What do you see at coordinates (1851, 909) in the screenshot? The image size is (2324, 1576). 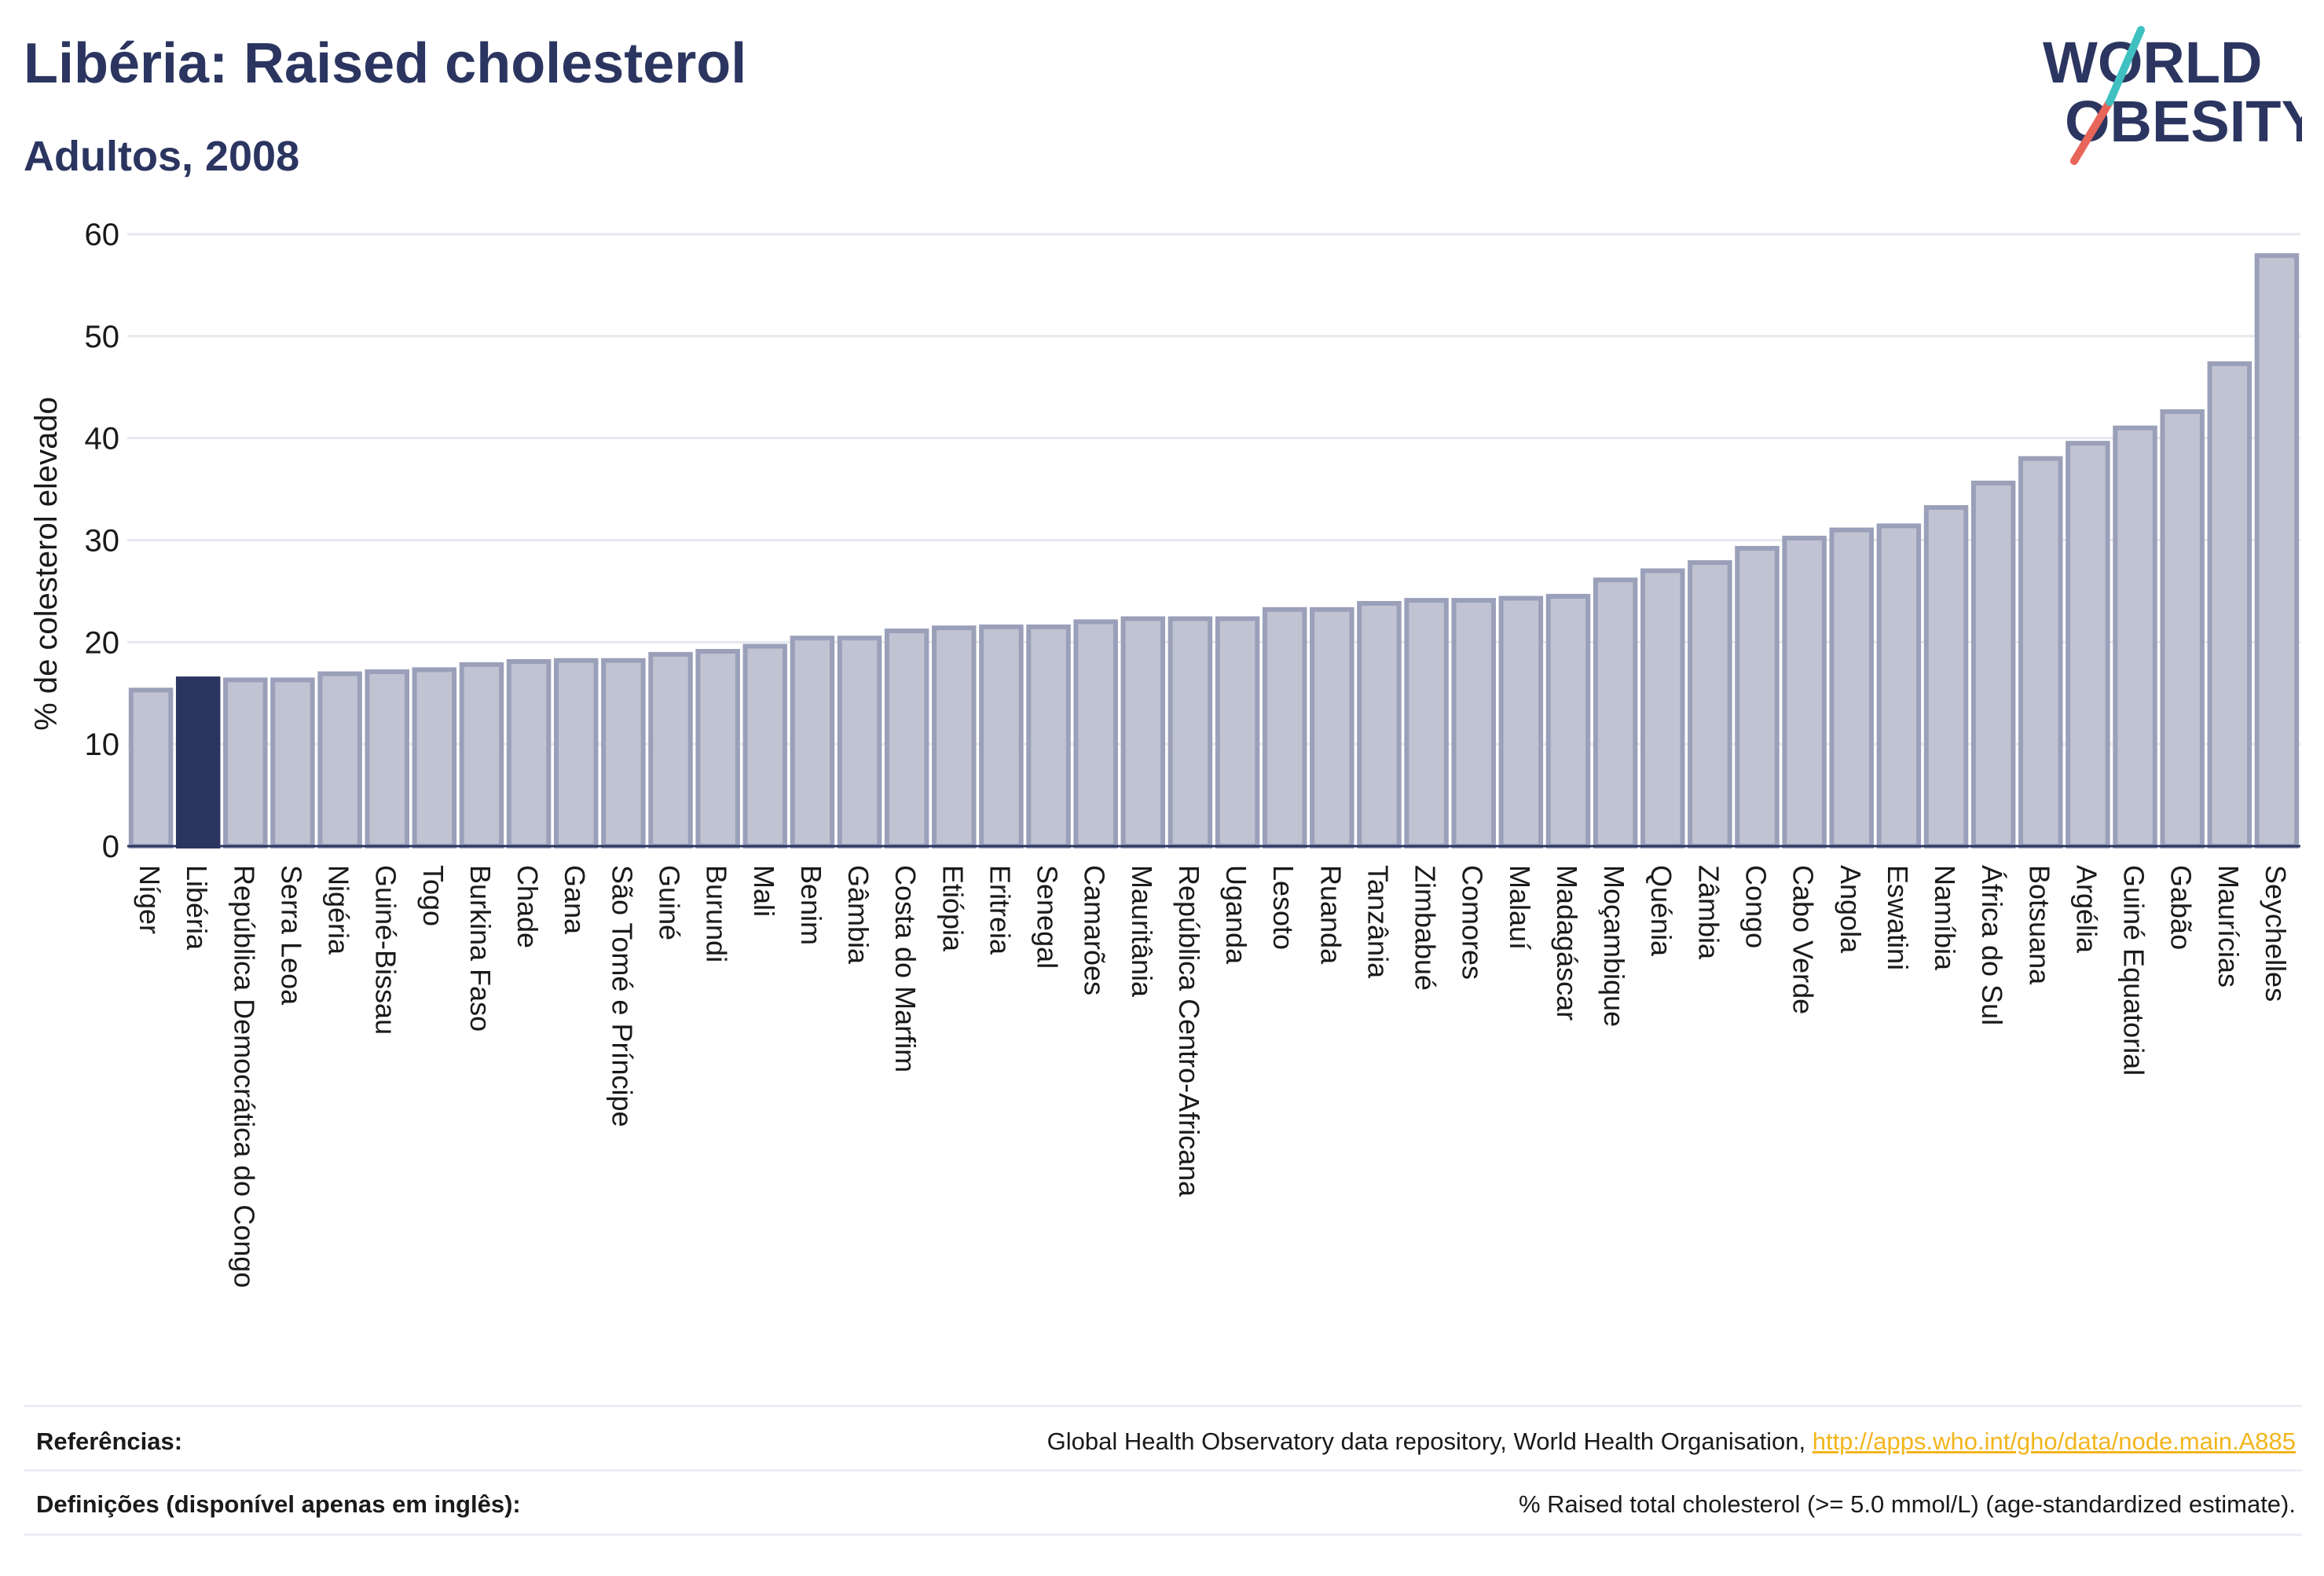 I see `x-tick-label: Angola` at bounding box center [1851, 909].